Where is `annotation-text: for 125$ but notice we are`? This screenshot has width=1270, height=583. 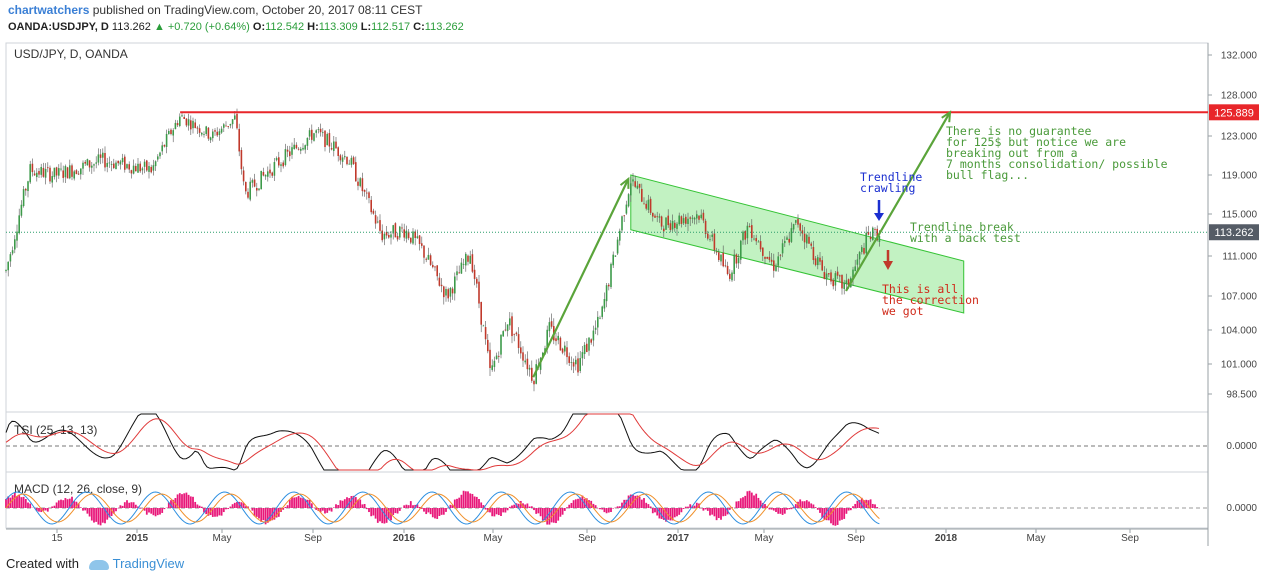 annotation-text: for 125$ but notice we are is located at coordinates (1036, 142).